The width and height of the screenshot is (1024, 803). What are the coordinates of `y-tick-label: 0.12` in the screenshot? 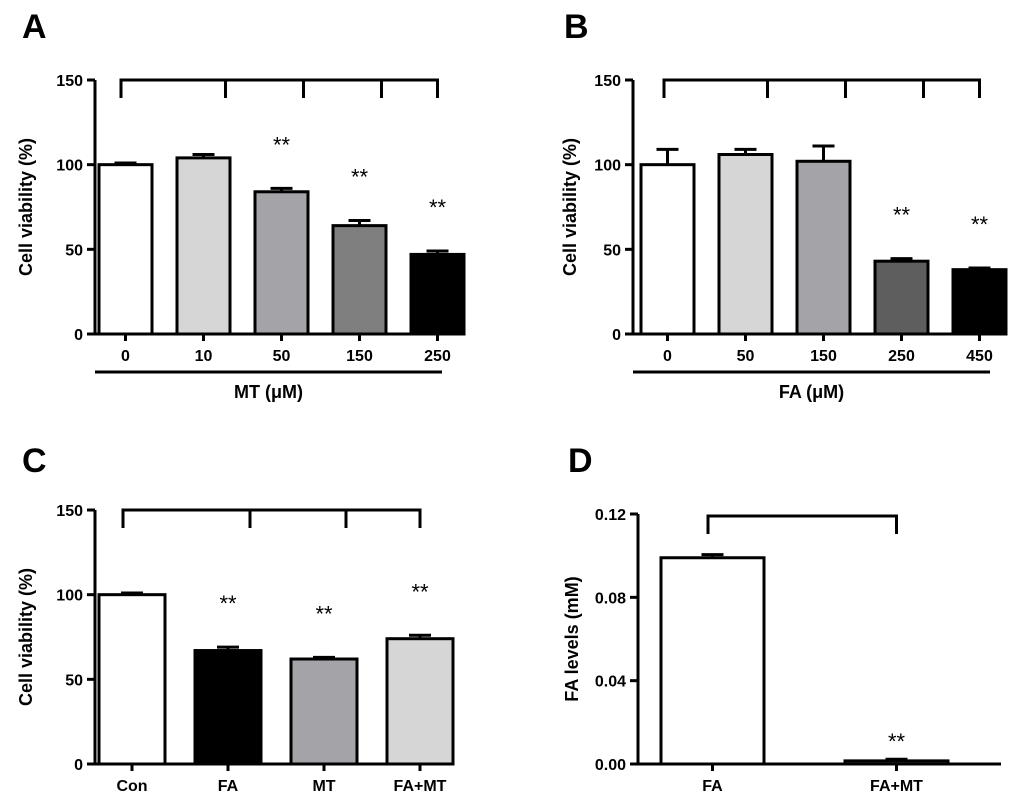 It's located at (610, 515).